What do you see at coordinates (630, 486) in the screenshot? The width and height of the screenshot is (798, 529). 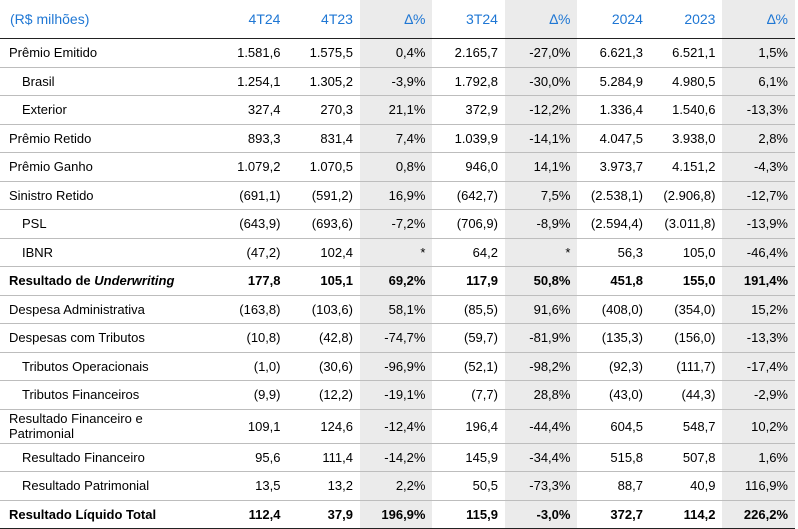 I see `cell: 88,7` at bounding box center [630, 486].